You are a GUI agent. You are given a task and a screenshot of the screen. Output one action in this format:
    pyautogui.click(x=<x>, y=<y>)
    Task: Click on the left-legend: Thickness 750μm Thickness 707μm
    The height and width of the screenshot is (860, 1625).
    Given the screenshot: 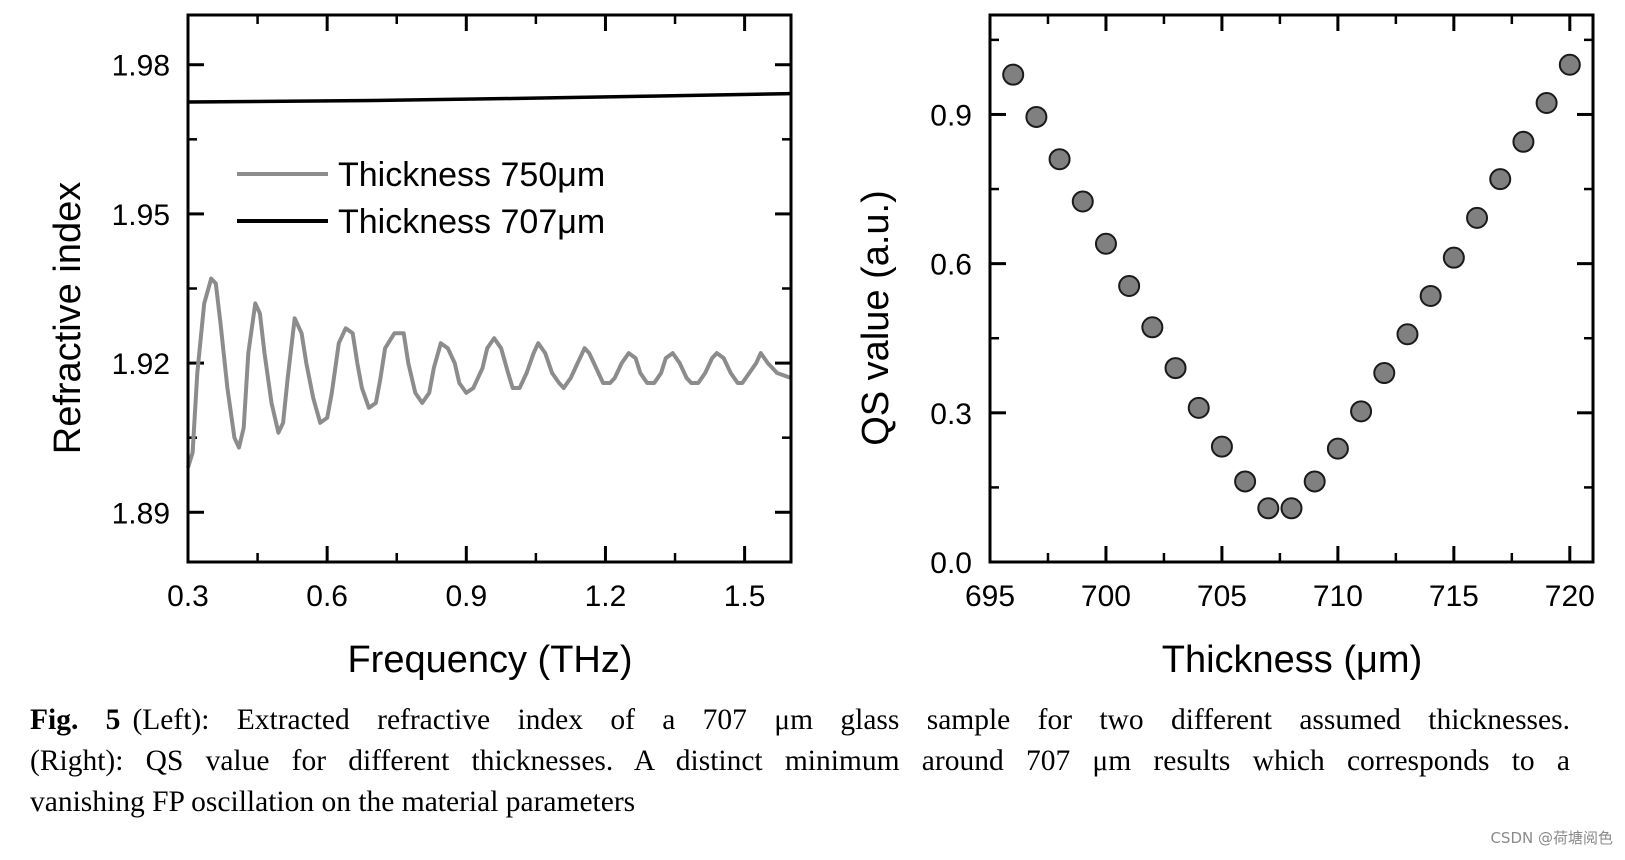 What is the action you would take?
    pyautogui.click(x=421, y=198)
    